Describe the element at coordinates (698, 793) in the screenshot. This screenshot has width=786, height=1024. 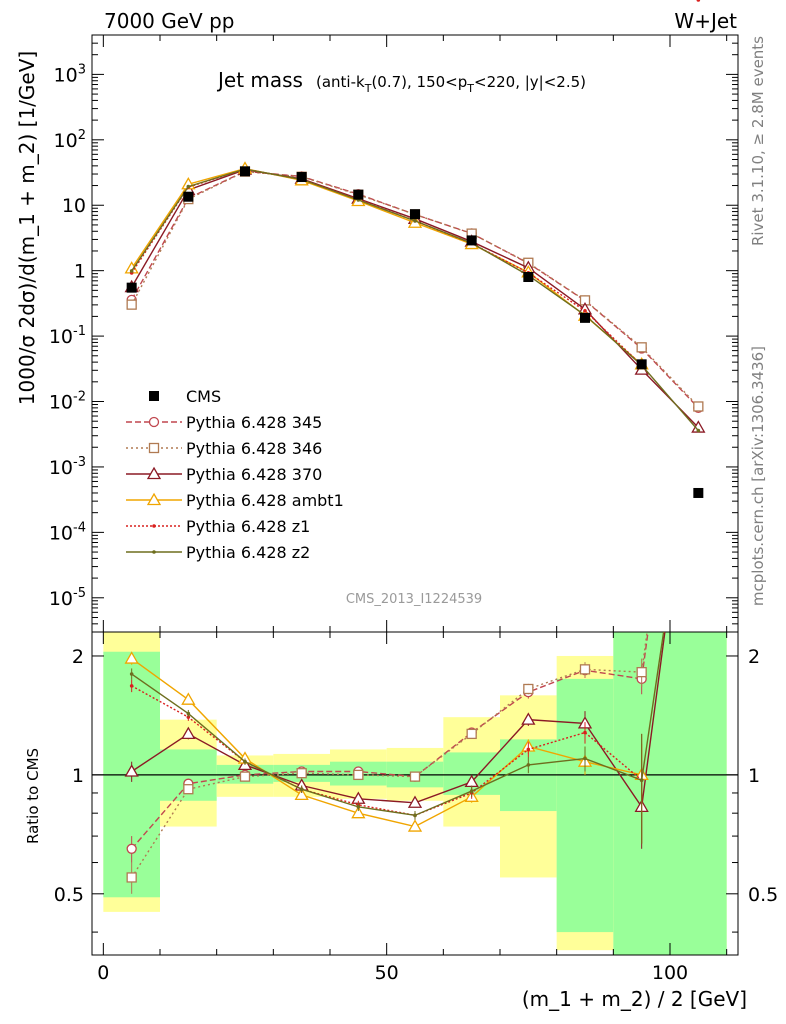
I see `syst-band-inner` at that location.